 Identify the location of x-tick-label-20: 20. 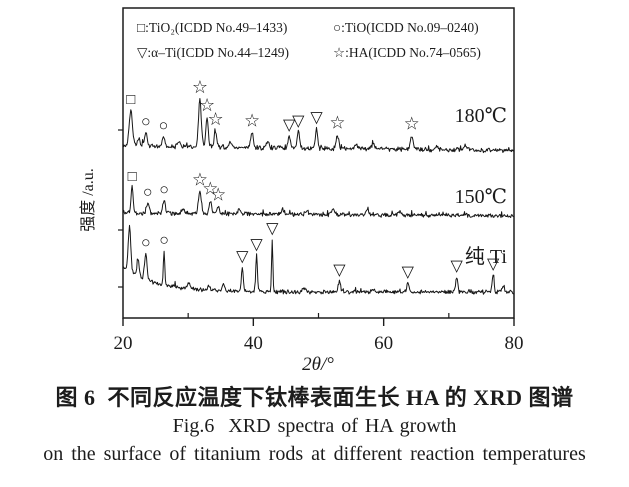
(123, 343).